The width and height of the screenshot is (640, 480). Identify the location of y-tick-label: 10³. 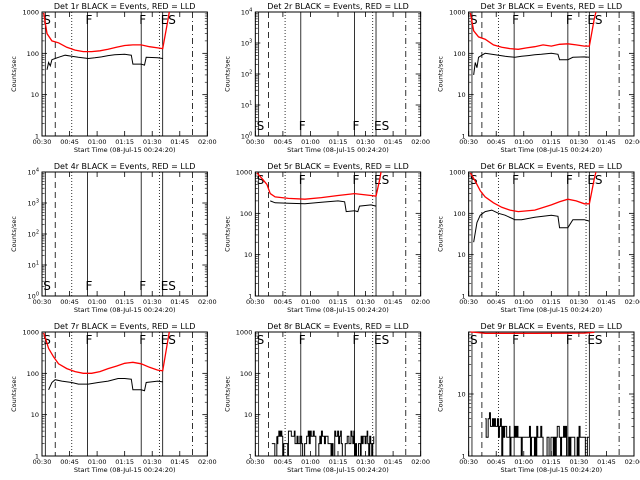
(246, 43).